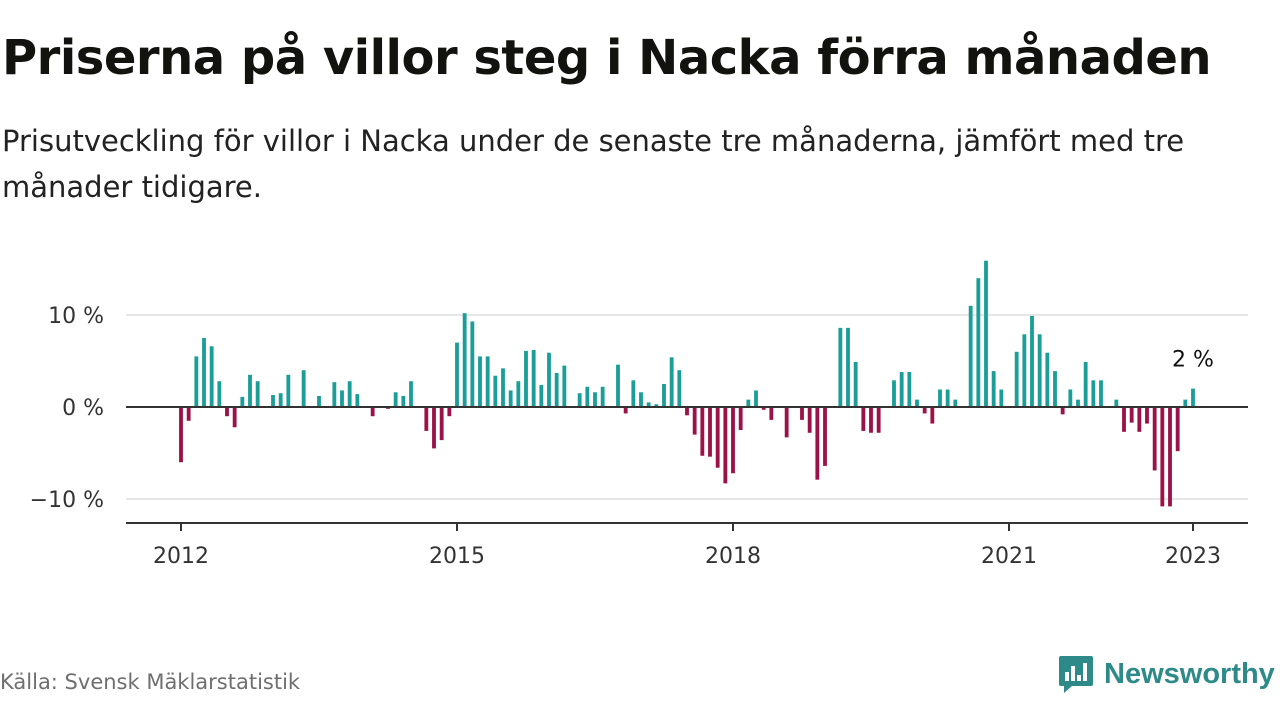 The width and height of the screenshot is (1280, 720). I want to click on source-note: Källa: Svensk Mäklarstatistik, so click(150, 682).